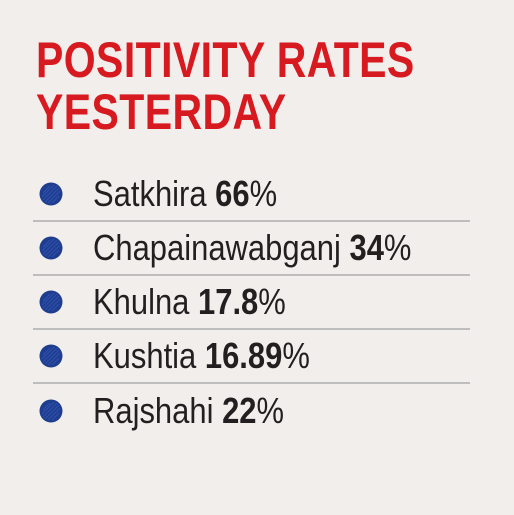 Image resolution: width=514 pixels, height=515 pixels. What do you see at coordinates (225, 60) in the screenshot?
I see `title-line-1: POSITIVITY RATES` at bounding box center [225, 60].